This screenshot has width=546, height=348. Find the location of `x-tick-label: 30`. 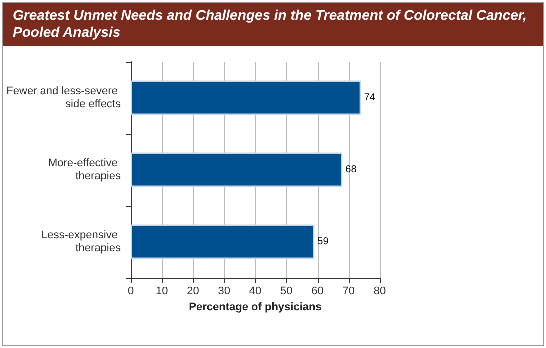

x-tick-label: 30 is located at coordinates (224, 292).